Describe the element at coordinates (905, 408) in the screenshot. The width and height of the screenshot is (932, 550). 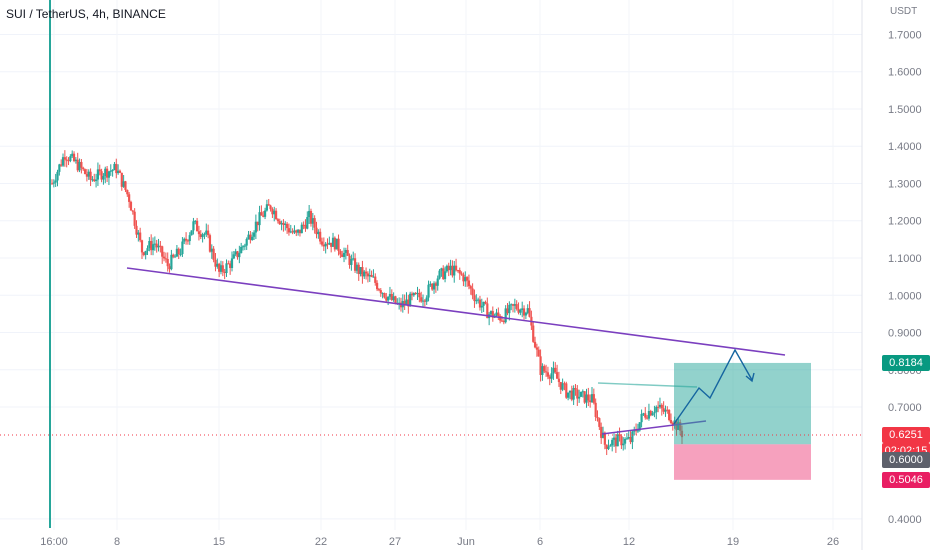
I see `price-tick-label: 0.7000` at that location.